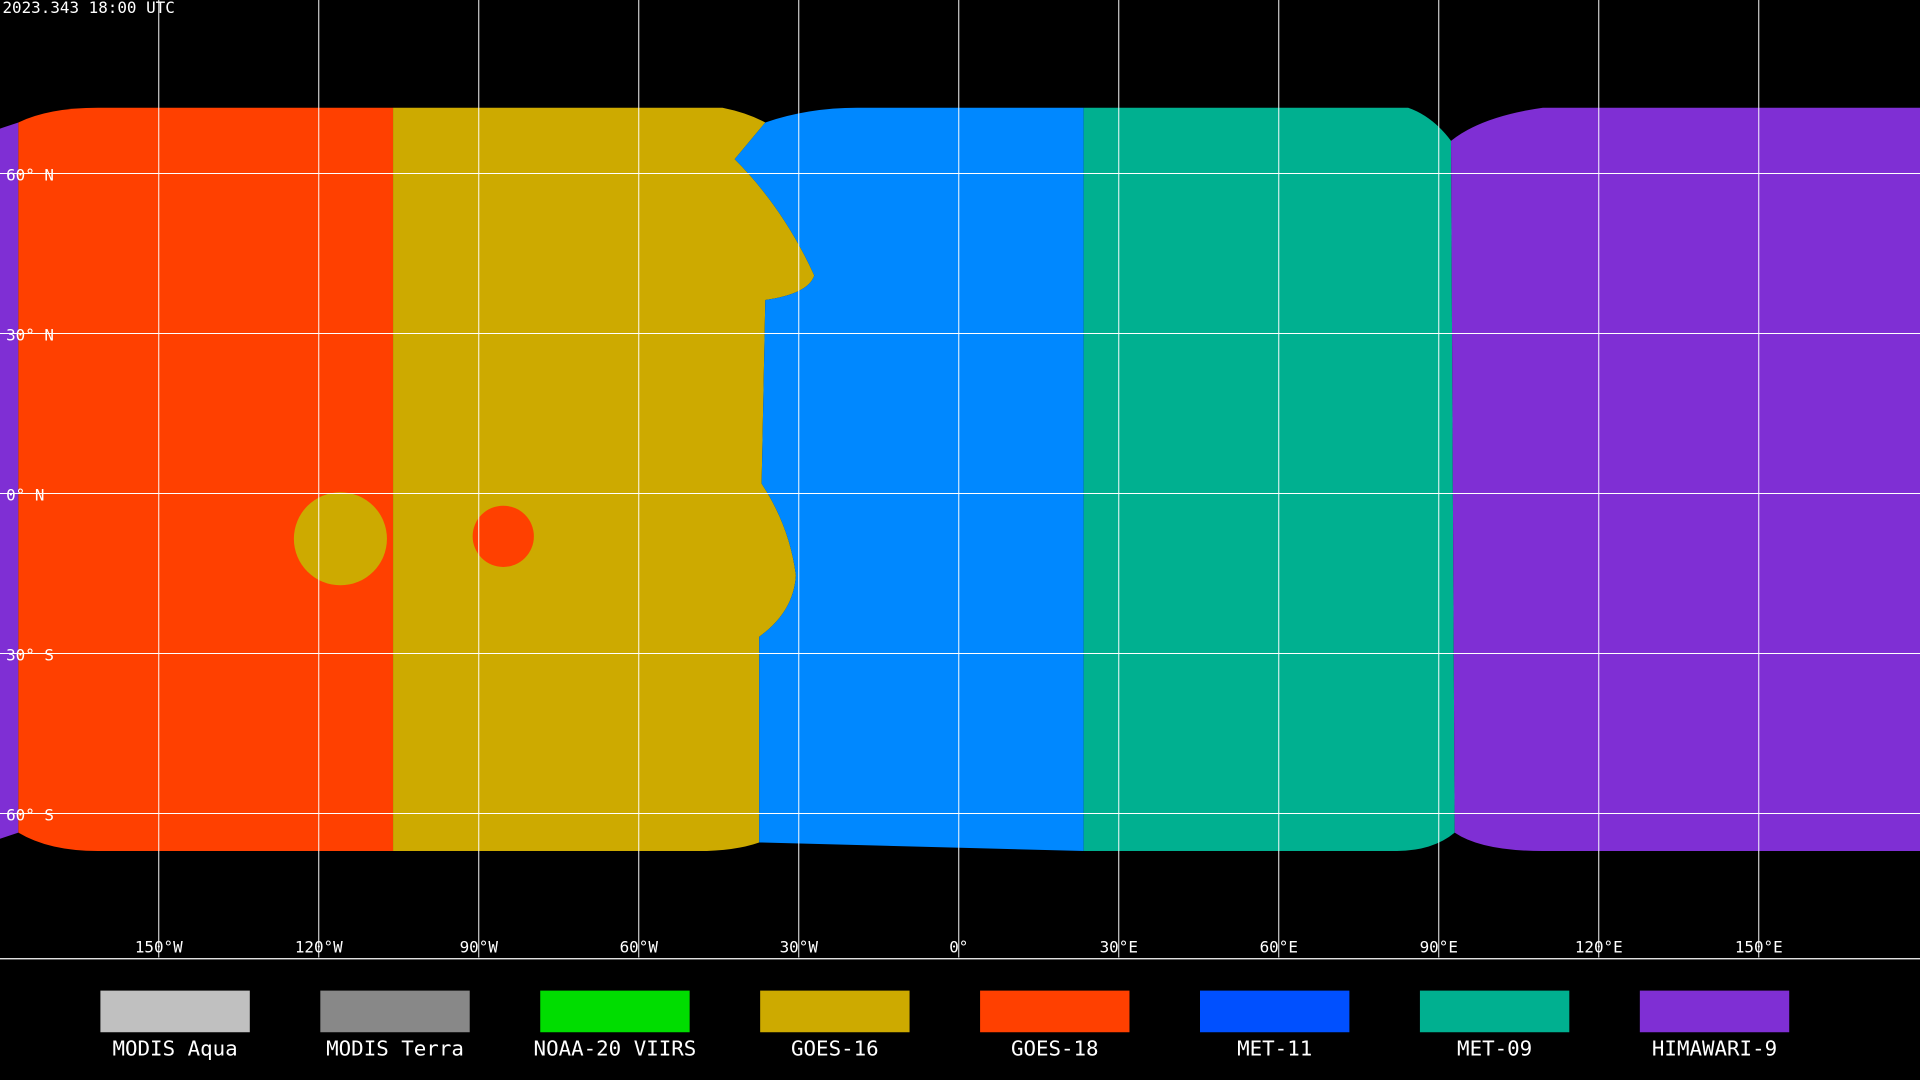 The height and width of the screenshot is (1080, 1920). I want to click on met09-coverage, so click(1269, 479).